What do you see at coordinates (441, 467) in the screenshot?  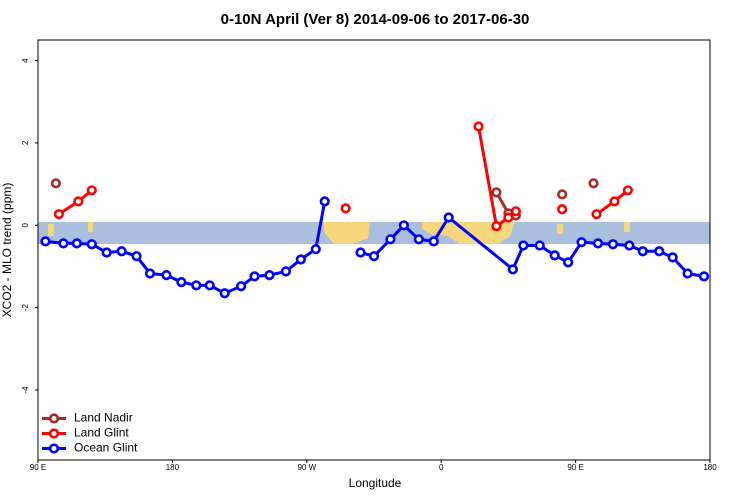 I see `x-tick-label: 0` at bounding box center [441, 467].